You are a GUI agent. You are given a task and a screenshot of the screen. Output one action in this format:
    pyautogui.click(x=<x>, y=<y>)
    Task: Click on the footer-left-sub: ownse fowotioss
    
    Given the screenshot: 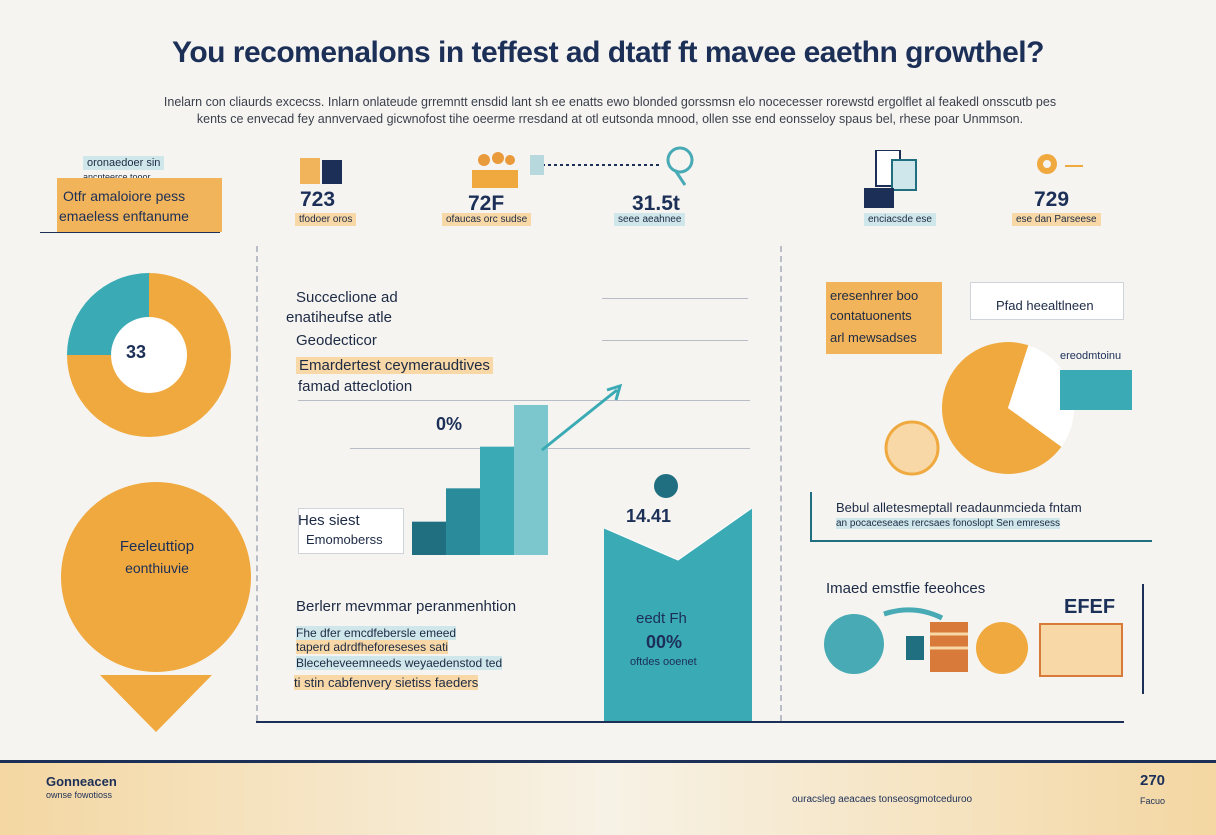 What is the action you would take?
    pyautogui.click(x=79, y=795)
    